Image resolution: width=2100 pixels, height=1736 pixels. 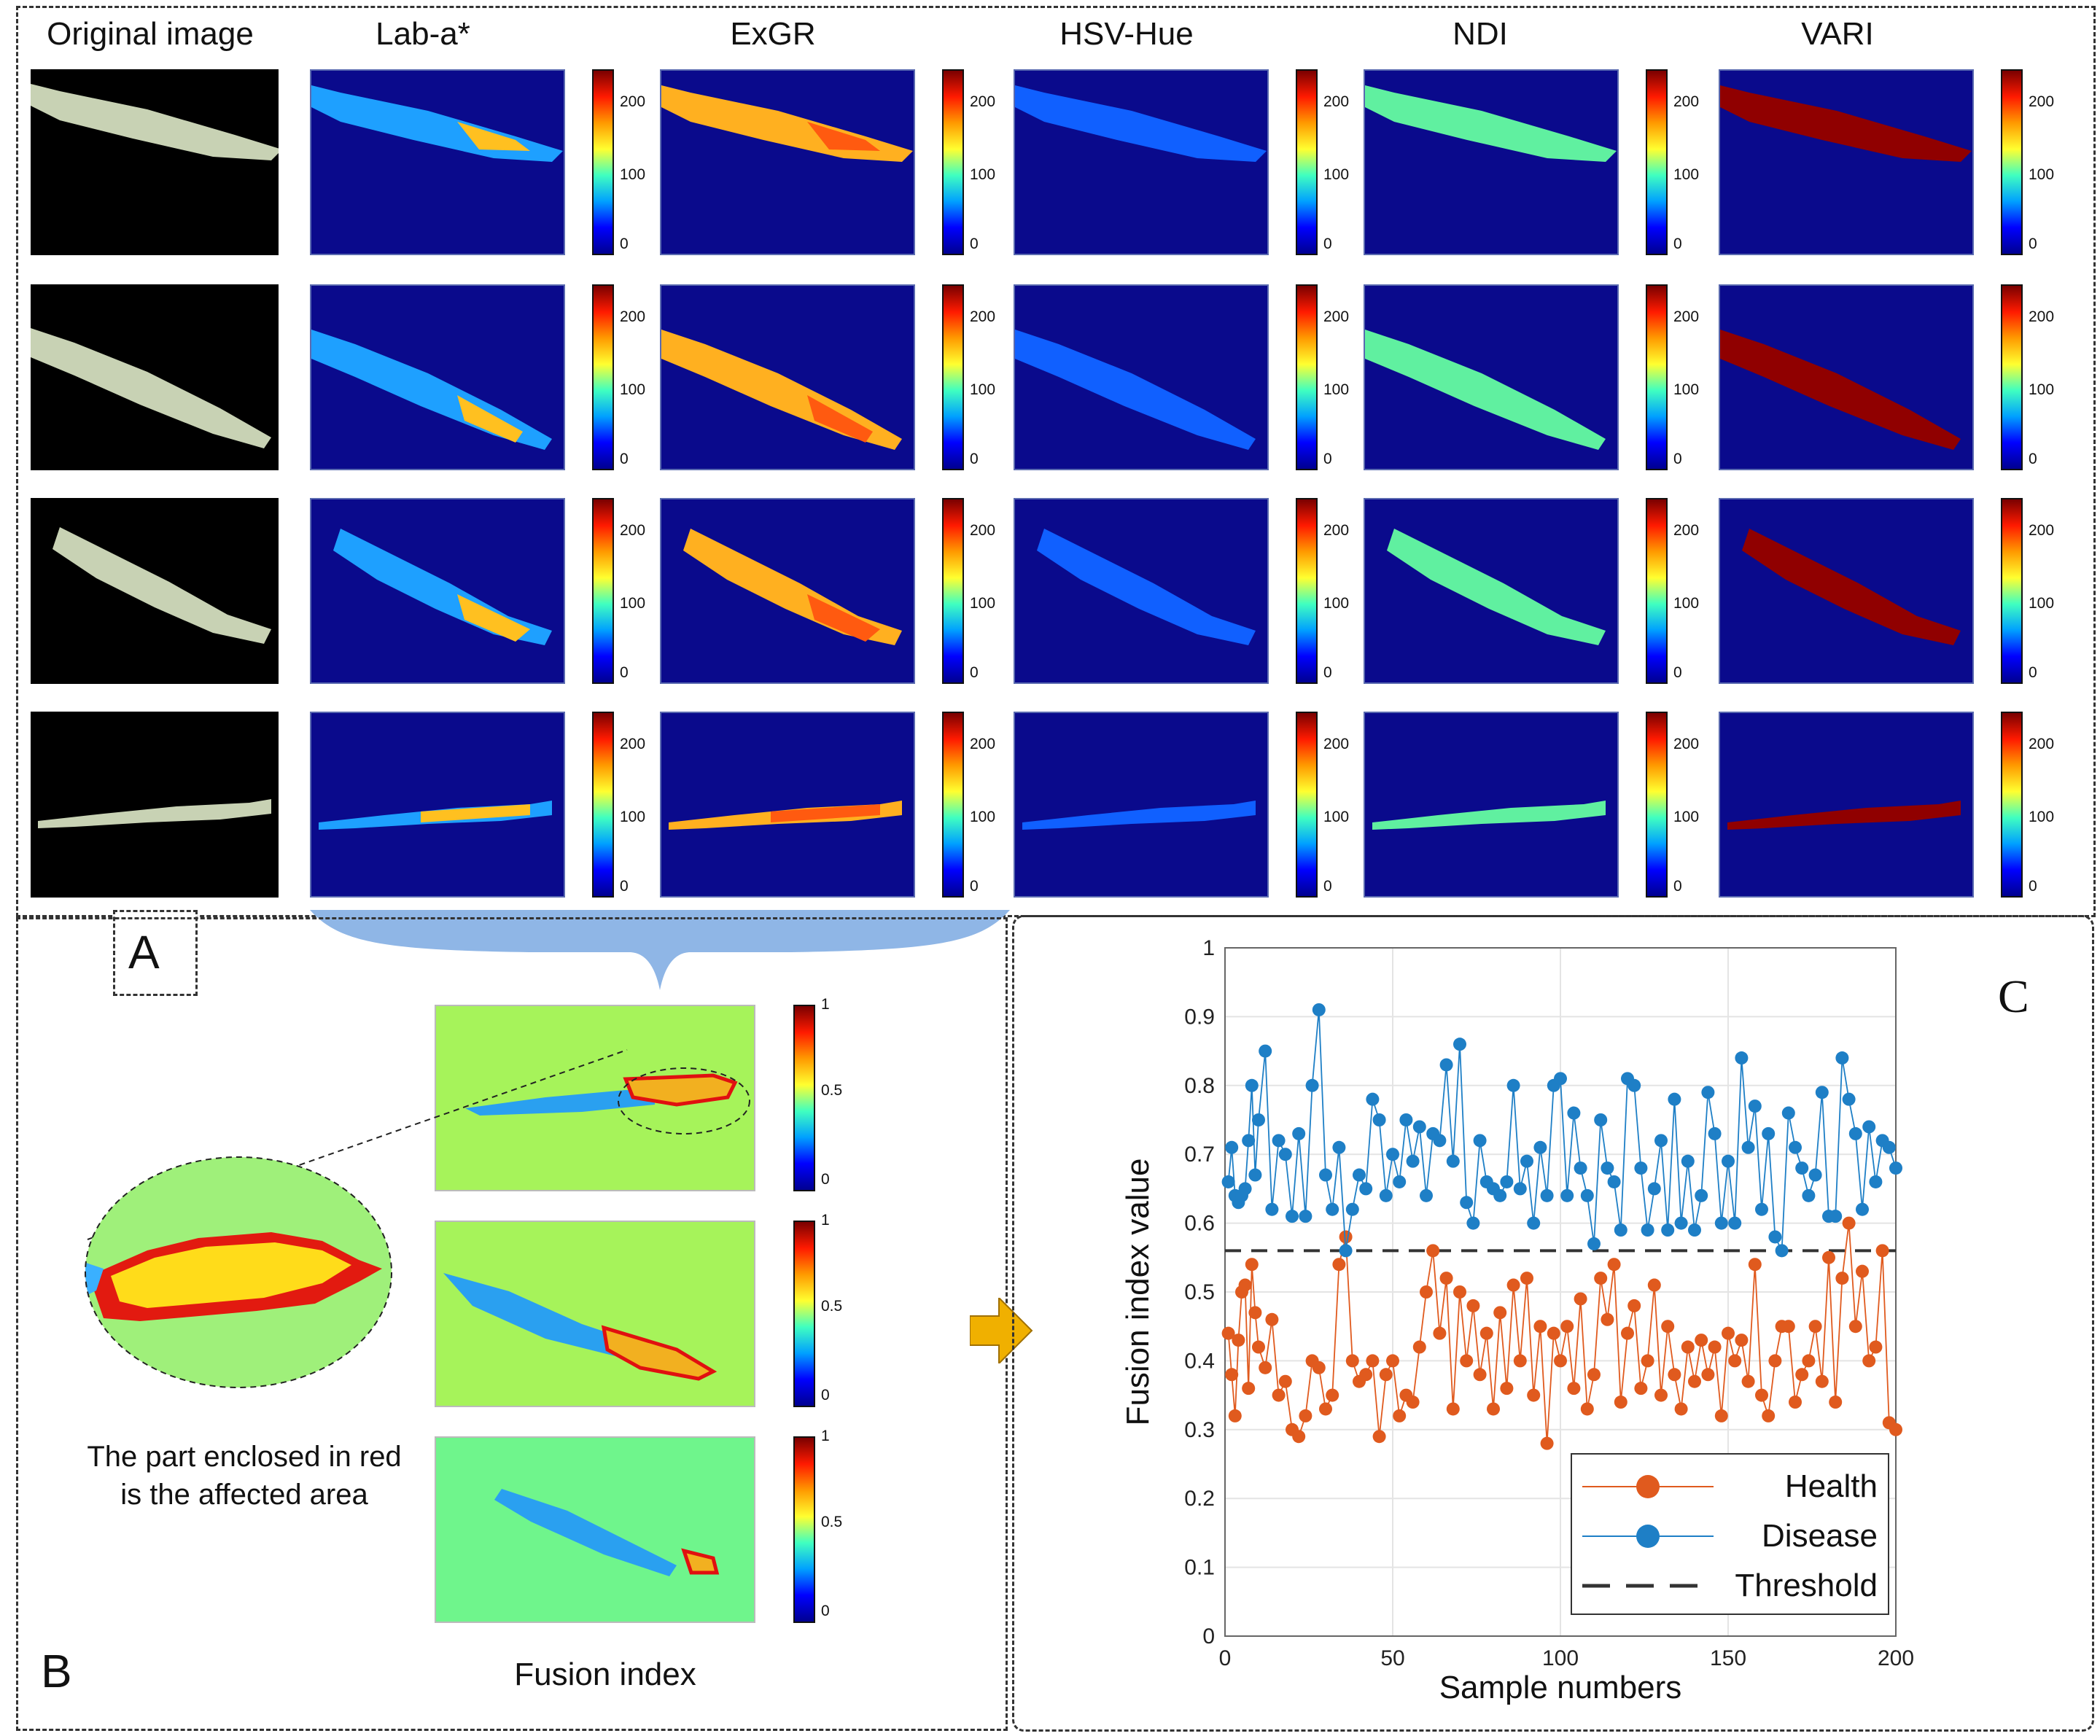 What do you see at coordinates (1560, 1292) in the screenshot?
I see `plot-frame` at bounding box center [1560, 1292].